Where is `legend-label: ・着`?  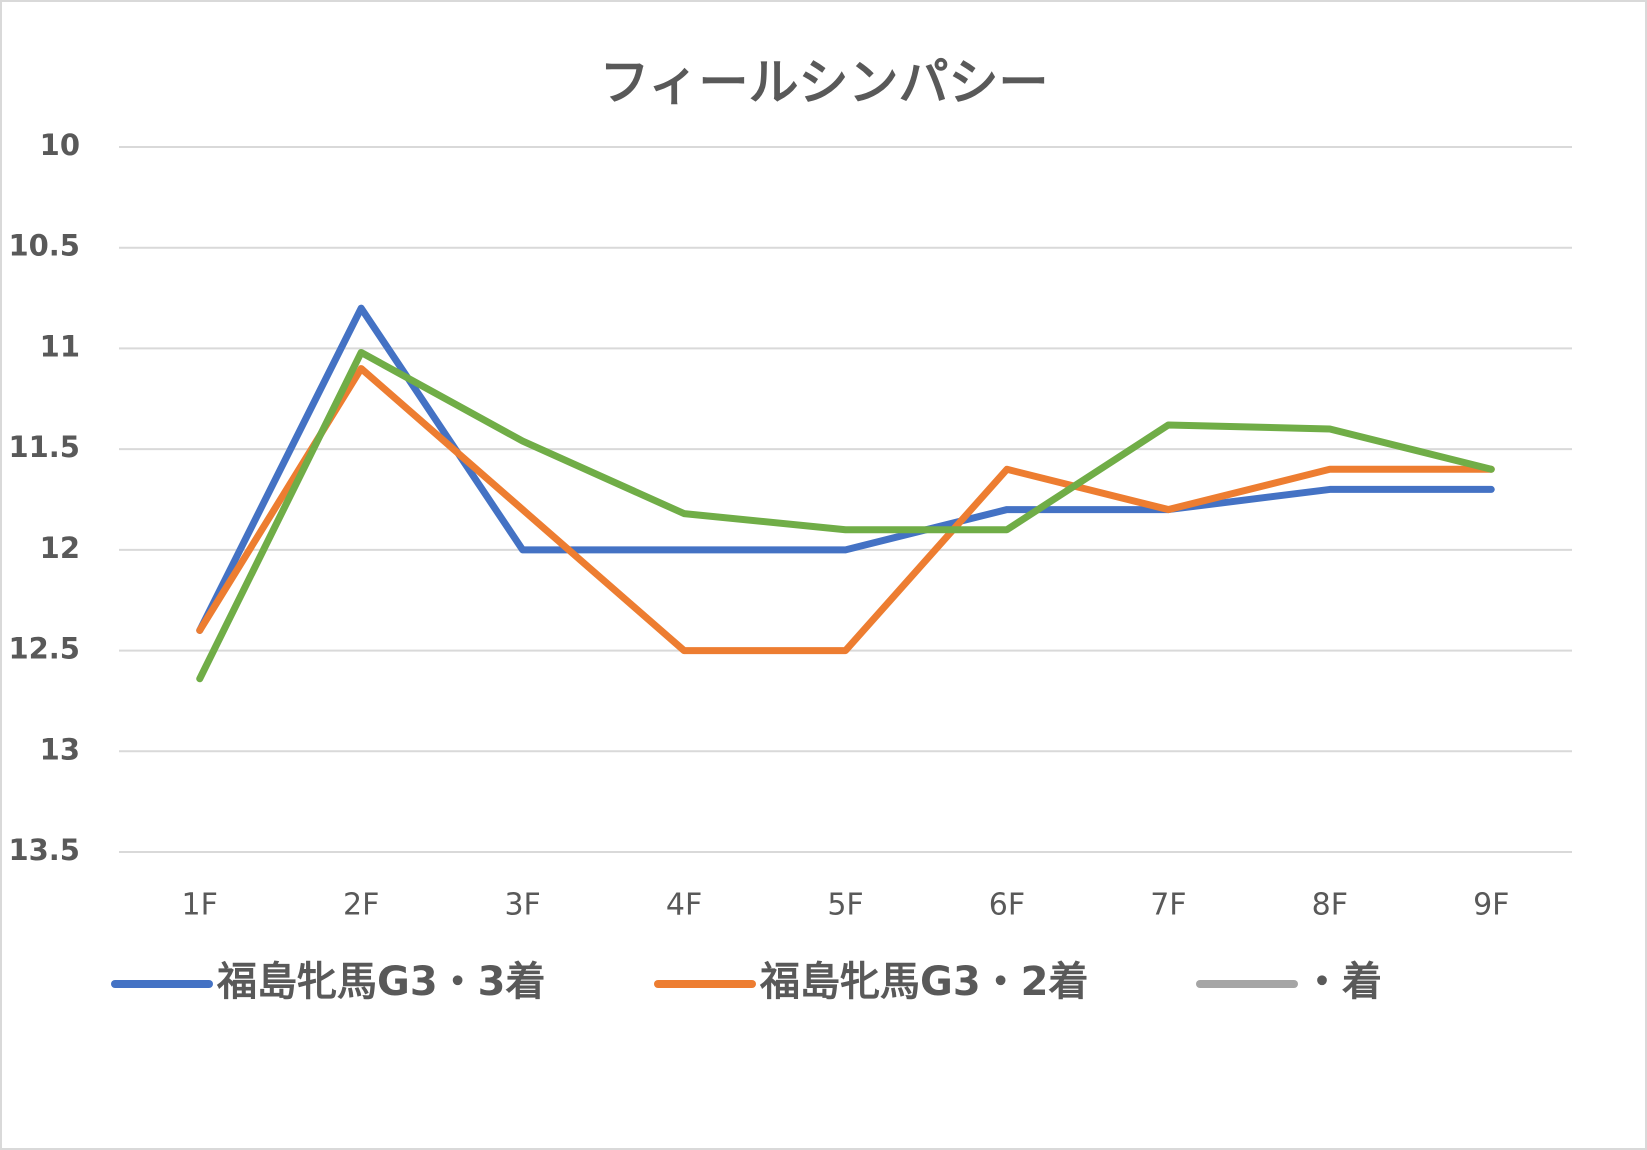
legend-label: ・着 is located at coordinates (1342, 982).